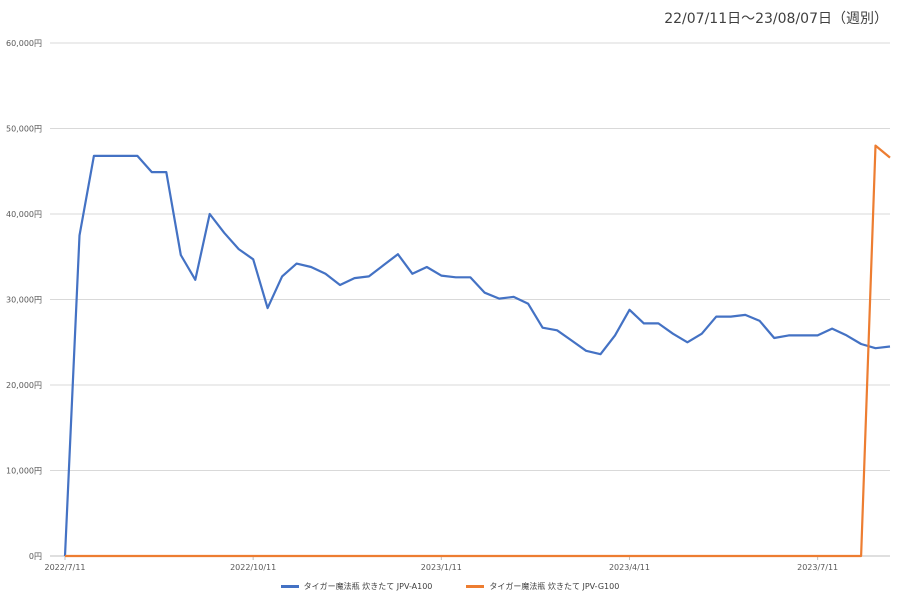 Image resolution: width=900 pixels, height=600 pixels. I want to click on x-tick-label: 2023/7/11, so click(817, 567).